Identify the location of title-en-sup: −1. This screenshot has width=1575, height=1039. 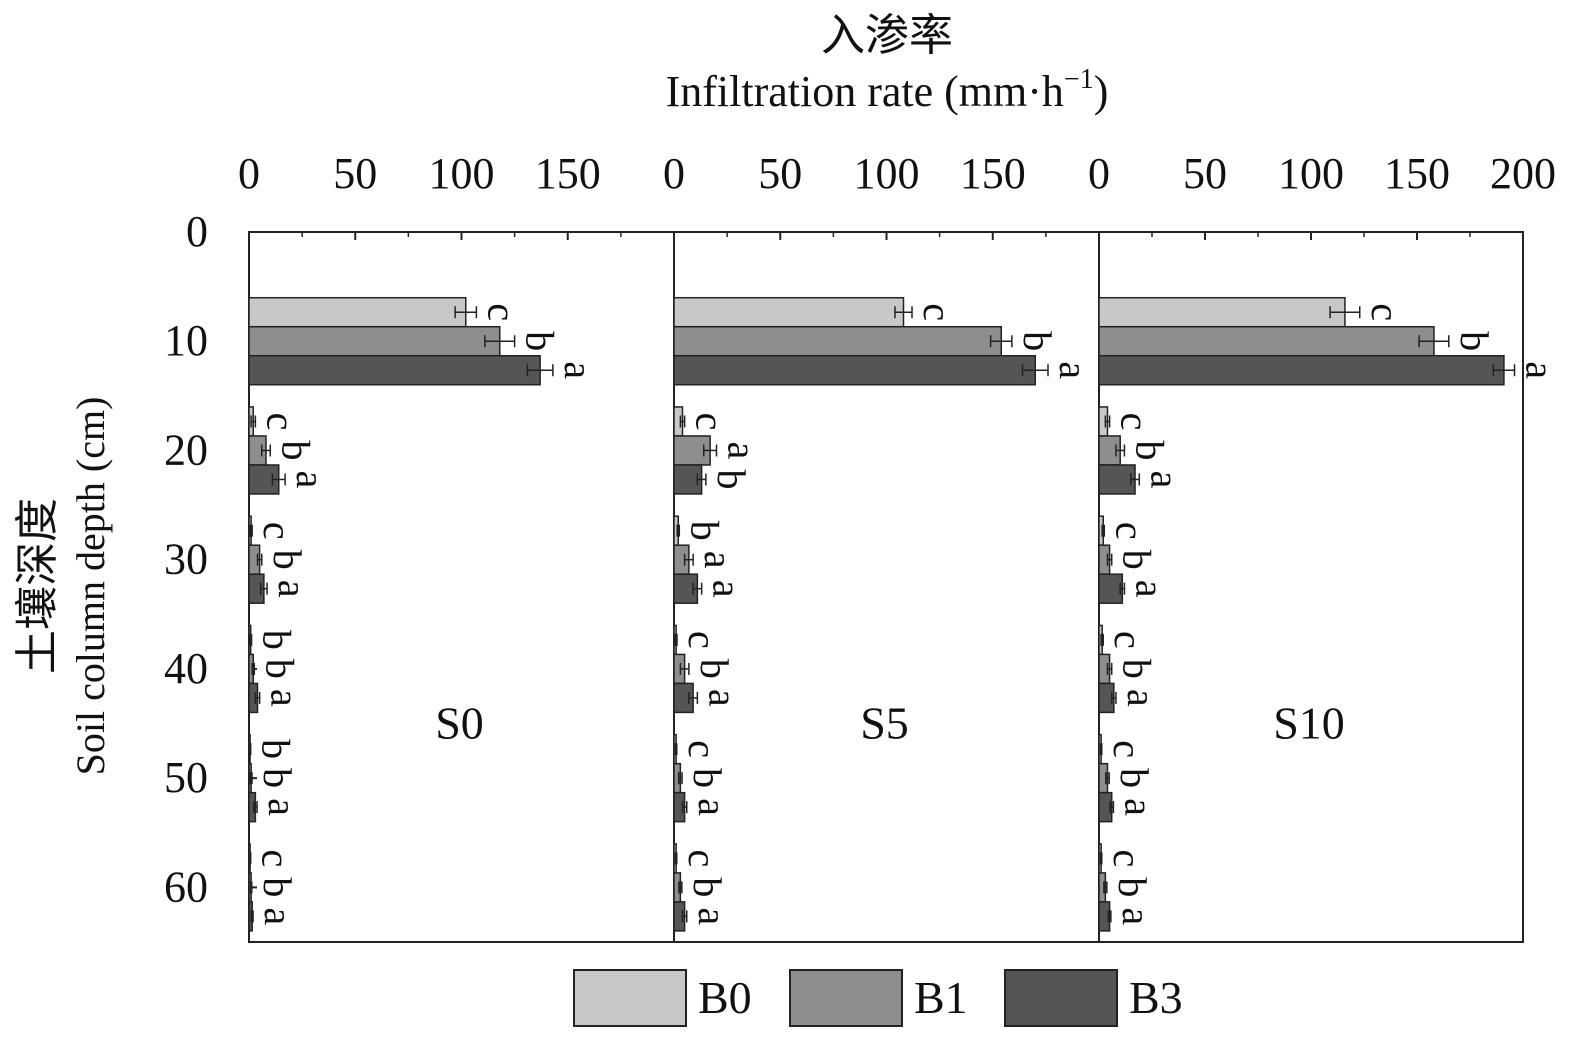
(1079, 79).